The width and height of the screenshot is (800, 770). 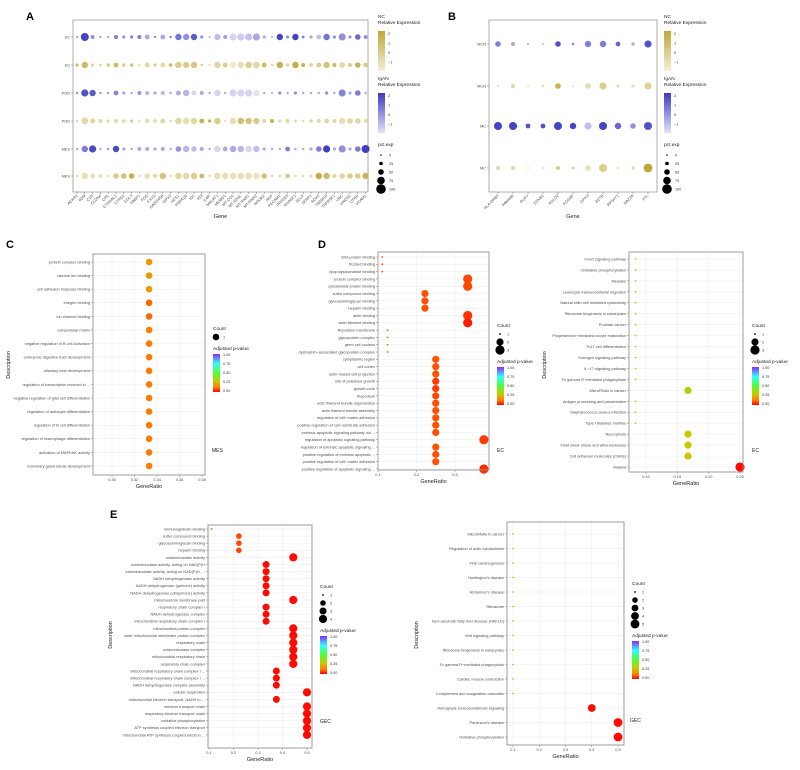 What do you see at coordinates (472, 664) in the screenshot?
I see `term-label: Fc gamma R−mediated phagocytosis` at bounding box center [472, 664].